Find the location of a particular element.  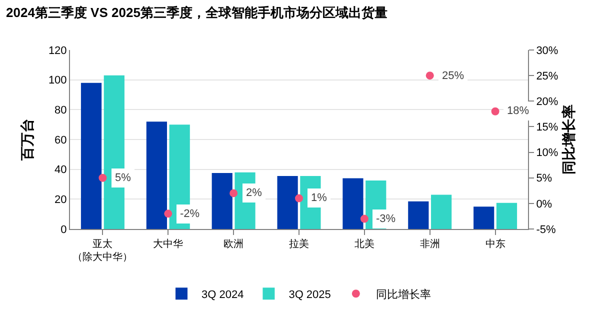

data-label: 18% is located at coordinates (518, 111).